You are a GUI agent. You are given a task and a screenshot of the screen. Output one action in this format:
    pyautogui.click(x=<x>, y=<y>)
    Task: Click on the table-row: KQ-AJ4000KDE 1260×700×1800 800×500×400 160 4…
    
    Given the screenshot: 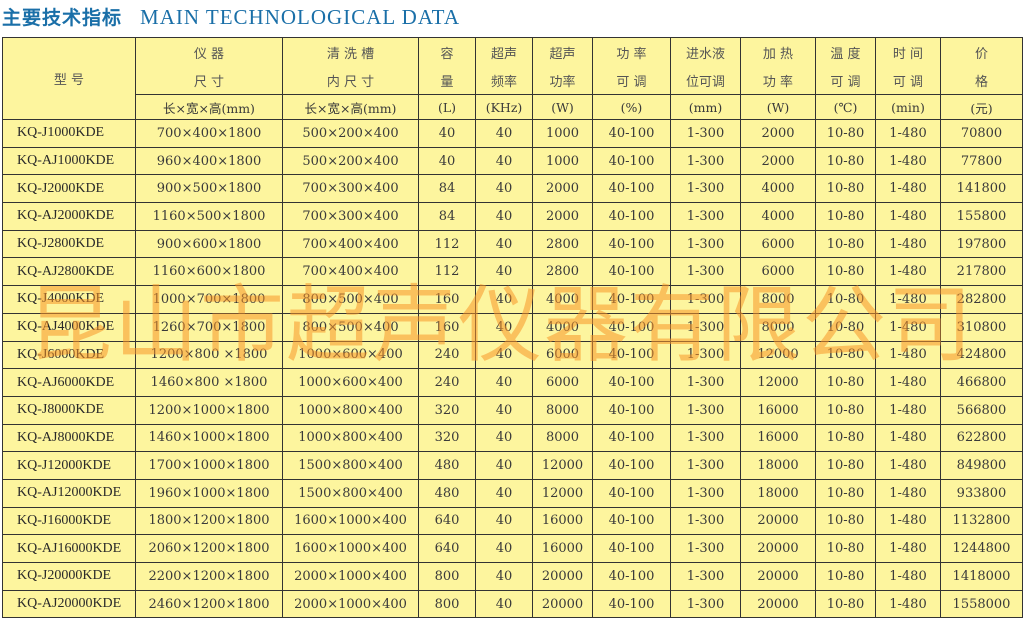 What is the action you would take?
    pyautogui.click(x=512, y=327)
    